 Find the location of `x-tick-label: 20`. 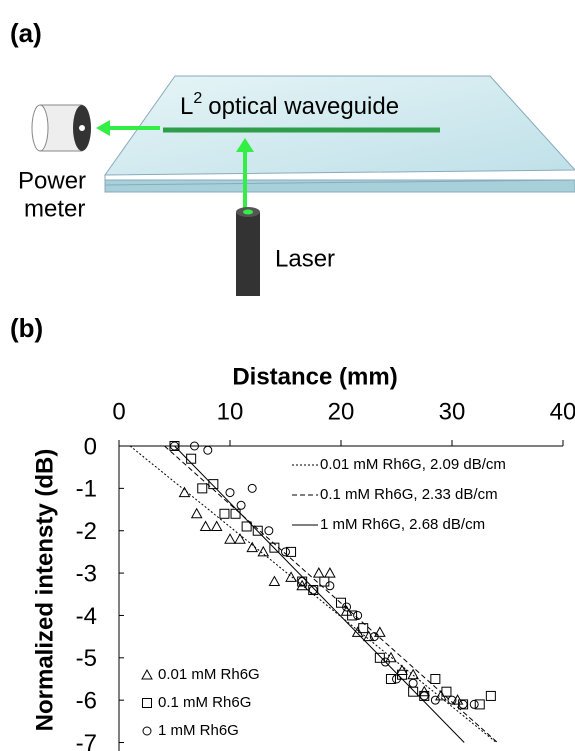

x-tick-label: 20 is located at coordinates (341, 411).